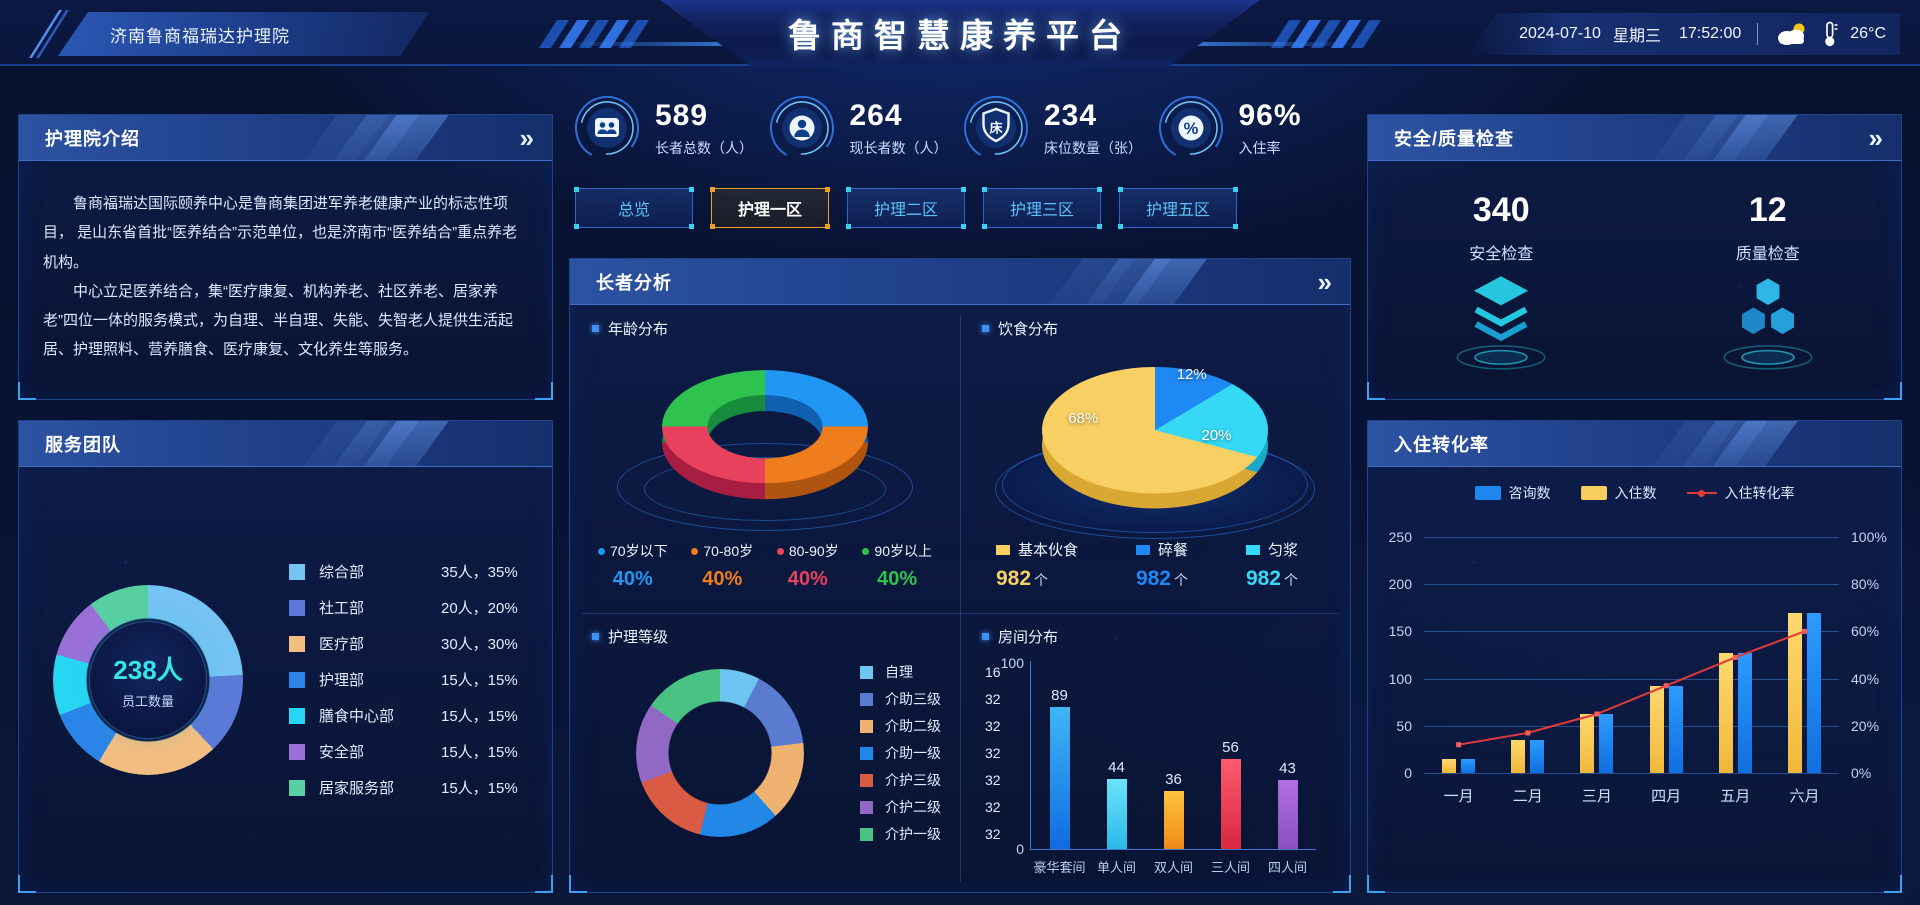 The image size is (1920, 905). What do you see at coordinates (1666, 796) in the screenshot?
I see `month-label: 四月` at bounding box center [1666, 796].